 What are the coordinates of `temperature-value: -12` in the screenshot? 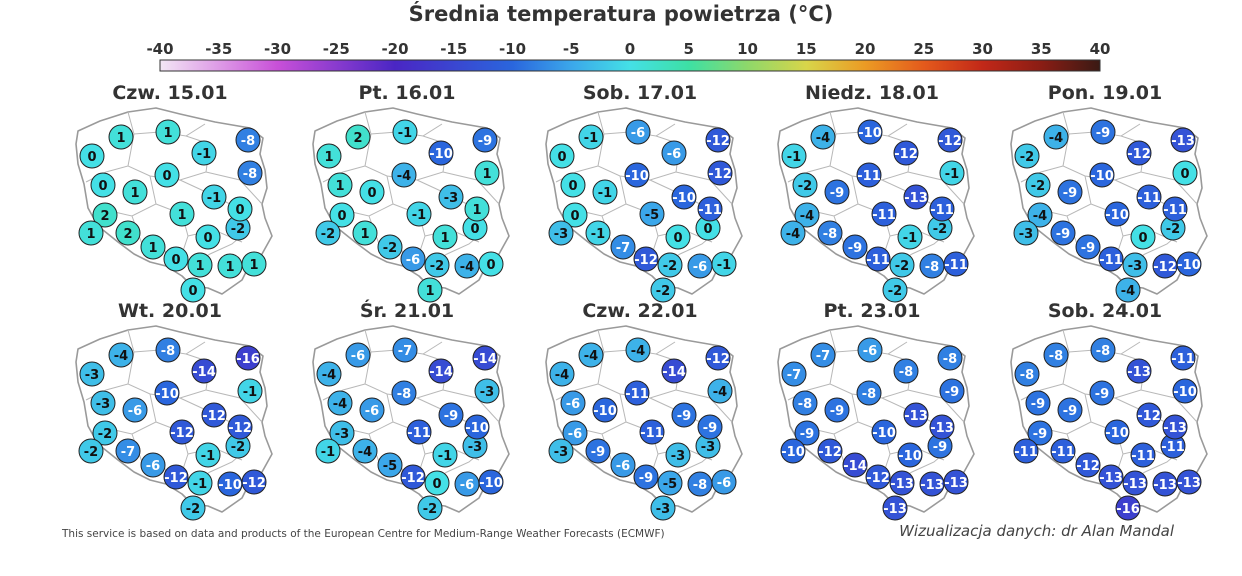 It's located at (646, 260).